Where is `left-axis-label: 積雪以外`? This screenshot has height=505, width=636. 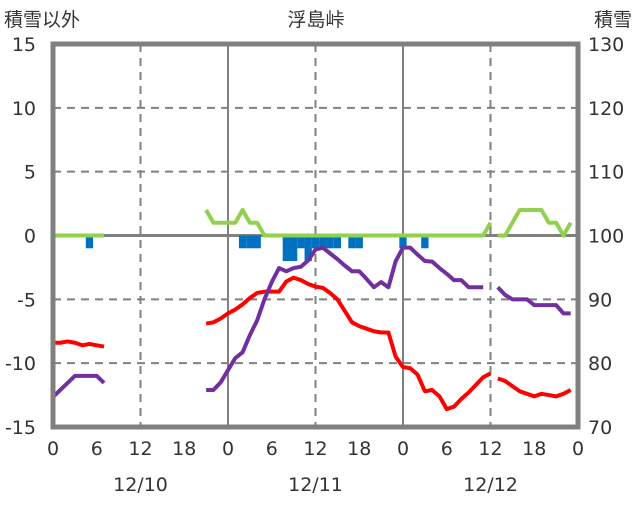 left-axis-label: 積雪以外 is located at coordinates (42, 20).